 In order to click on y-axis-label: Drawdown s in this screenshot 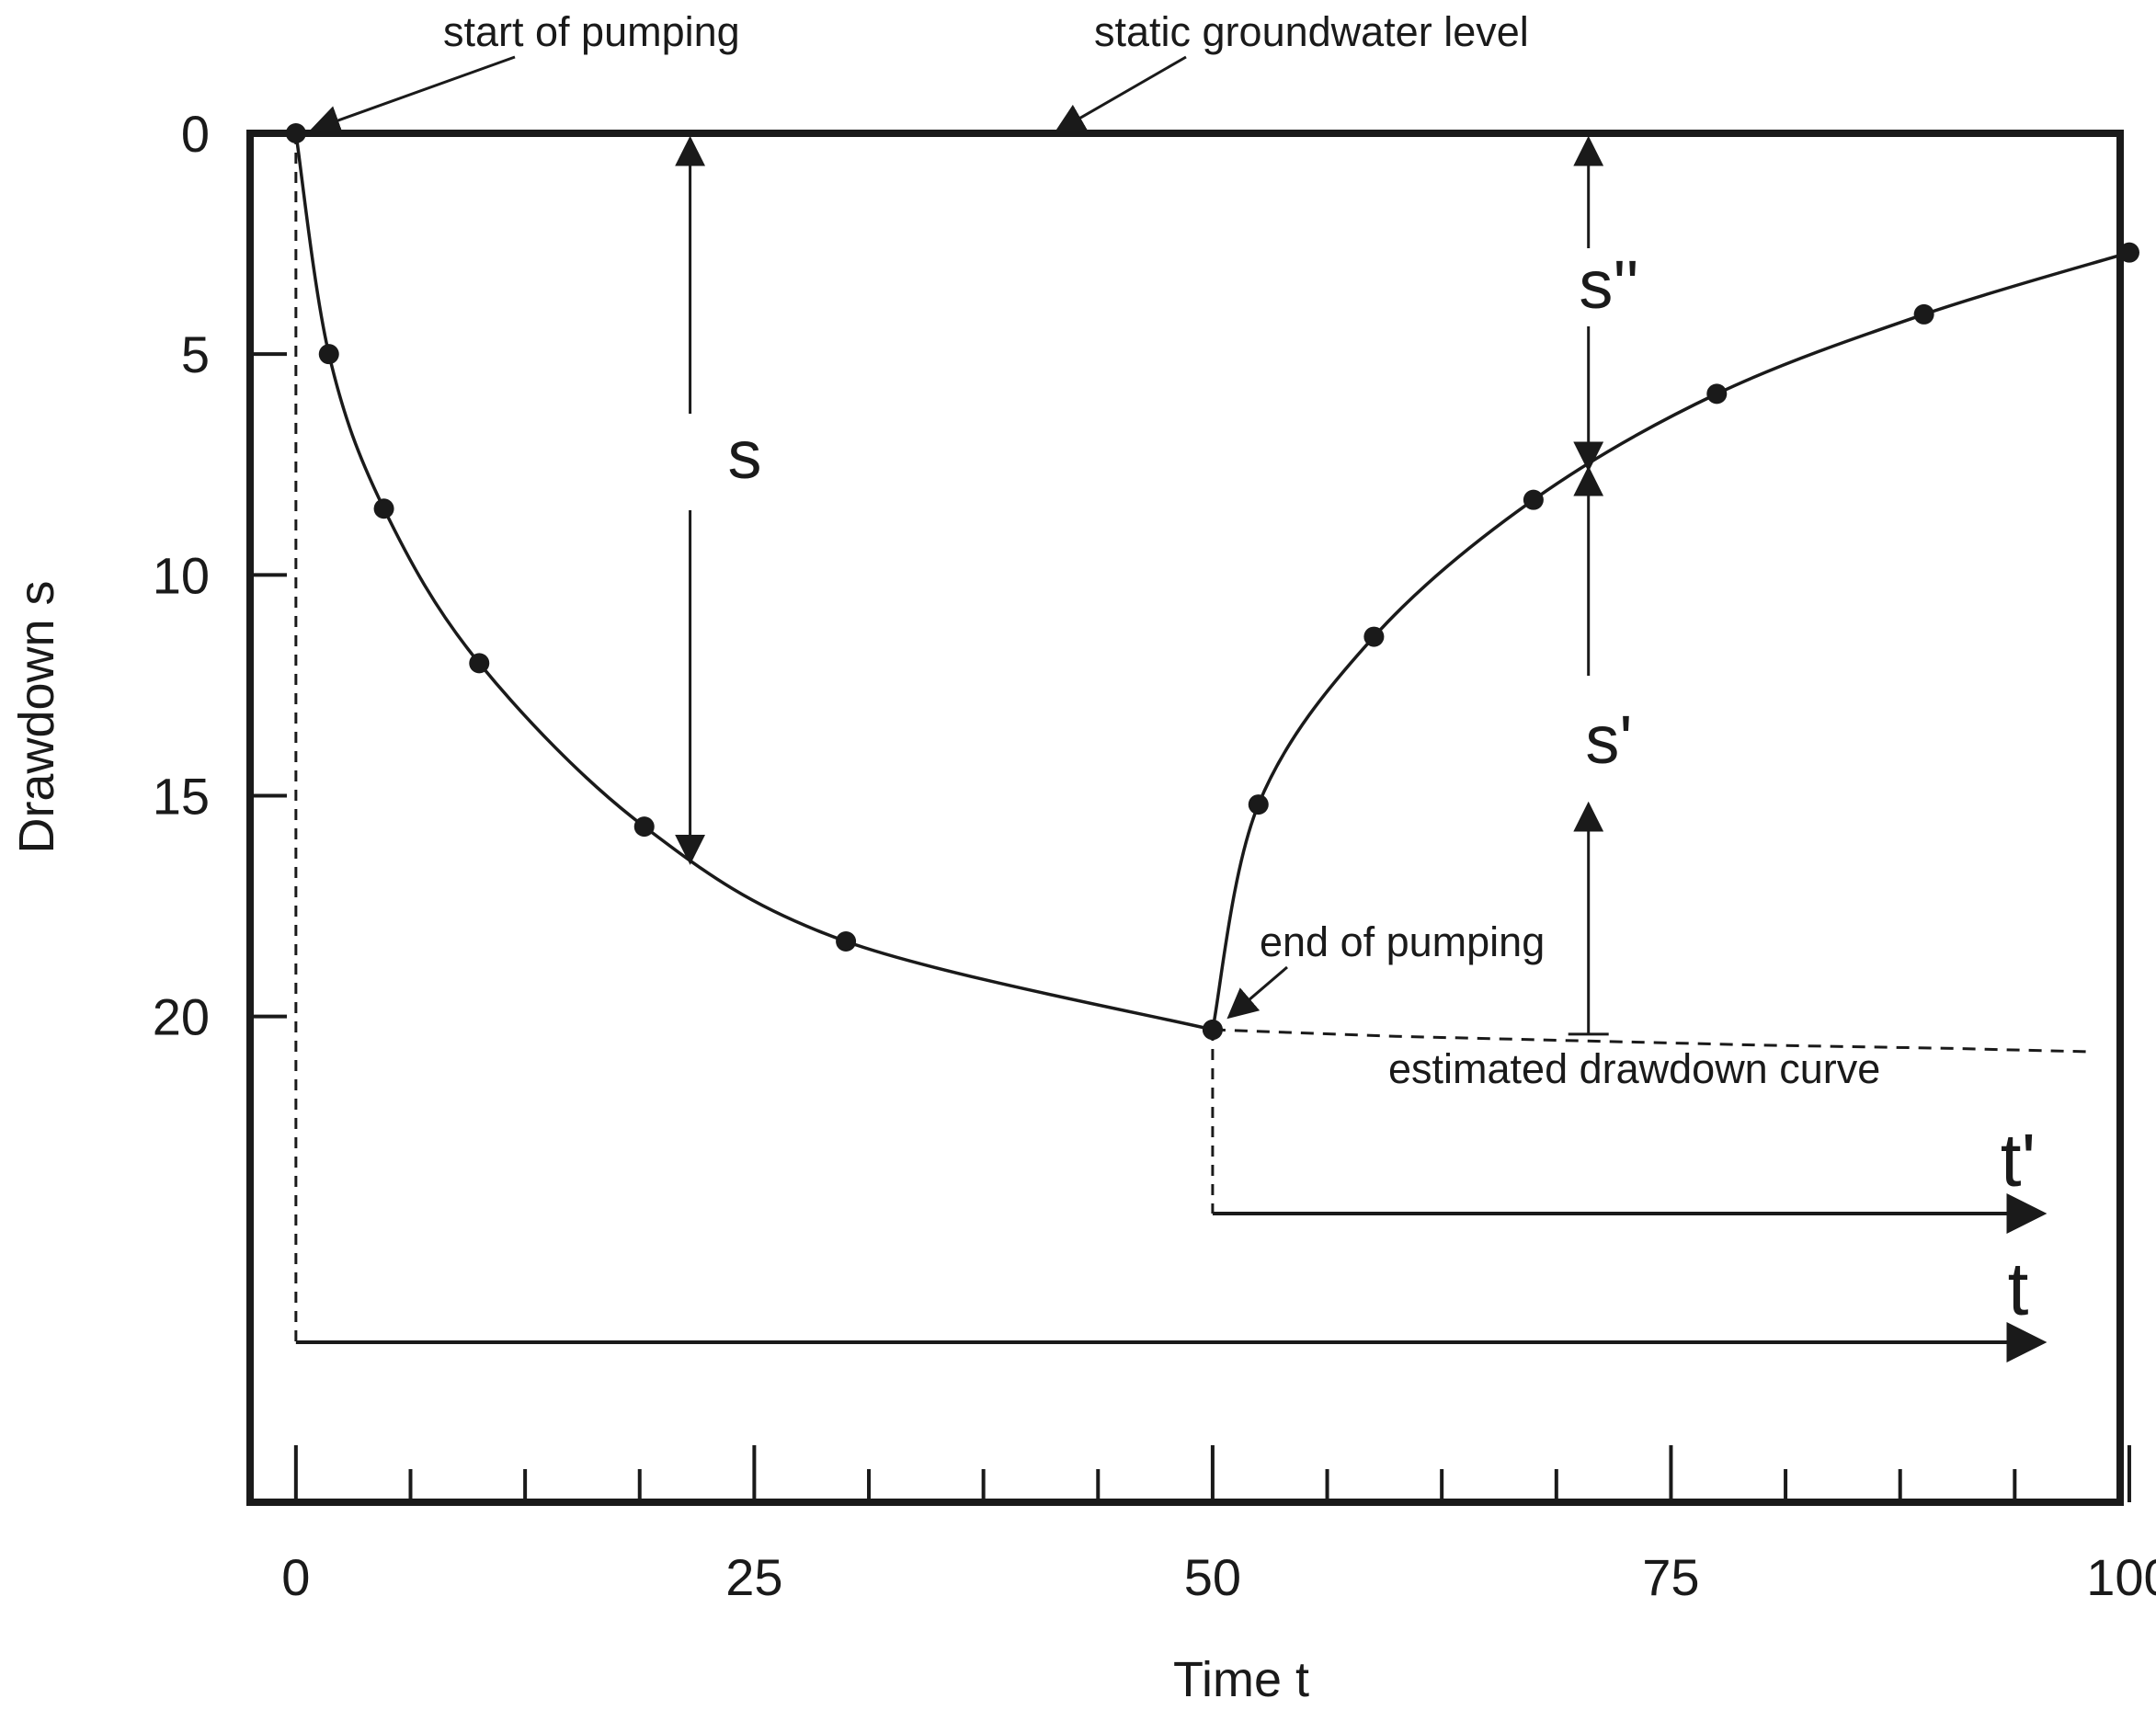, I will do `click(36, 716)`.